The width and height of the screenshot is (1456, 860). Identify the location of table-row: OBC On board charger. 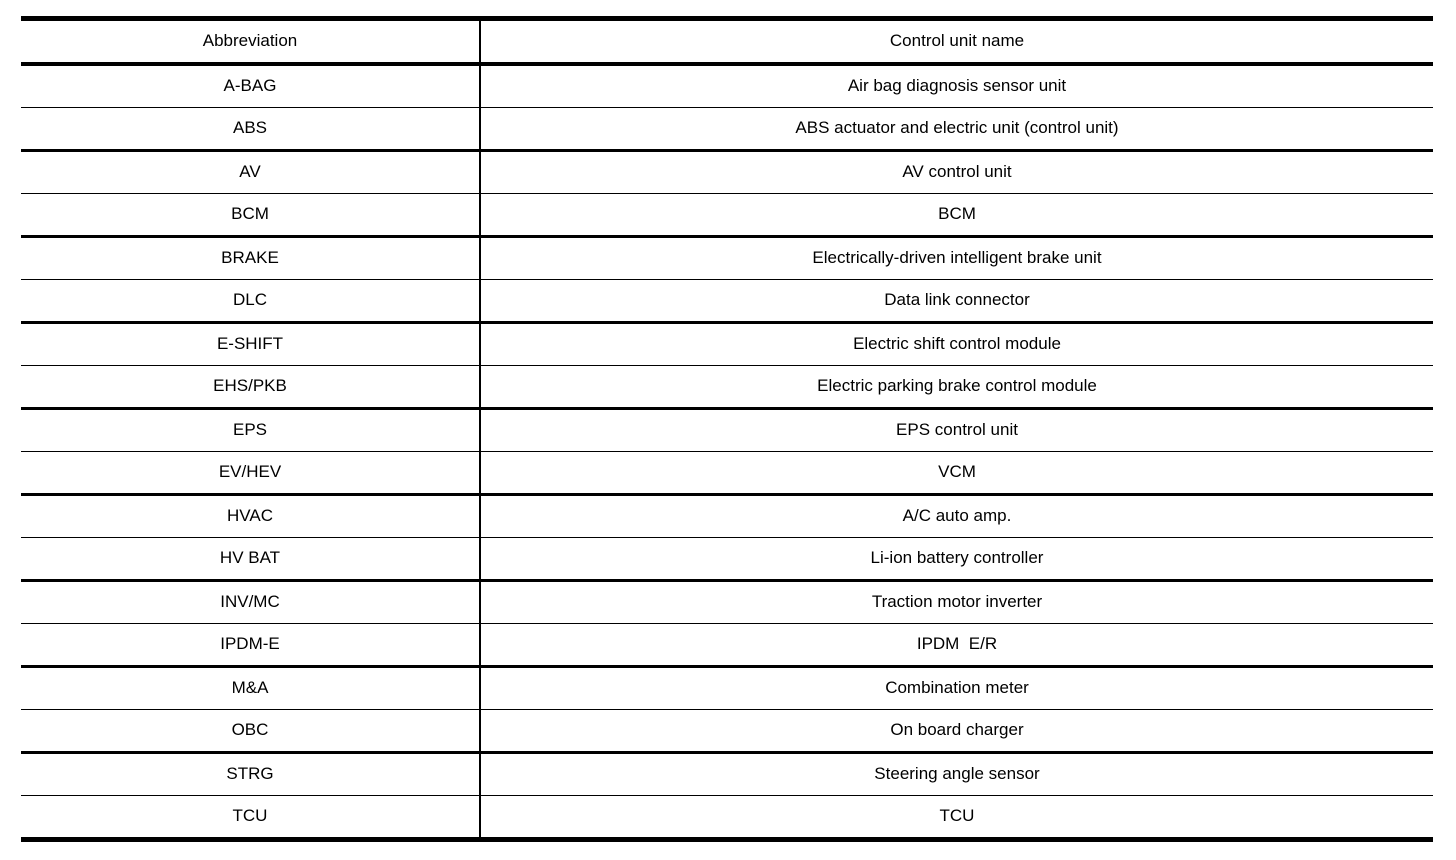
(727, 731).